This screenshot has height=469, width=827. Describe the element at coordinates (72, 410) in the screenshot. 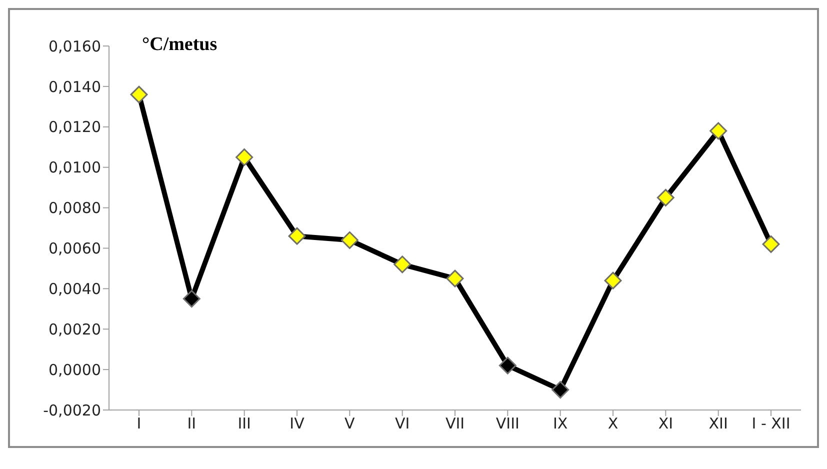

I see `y-tick-label: -0,0020` at that location.